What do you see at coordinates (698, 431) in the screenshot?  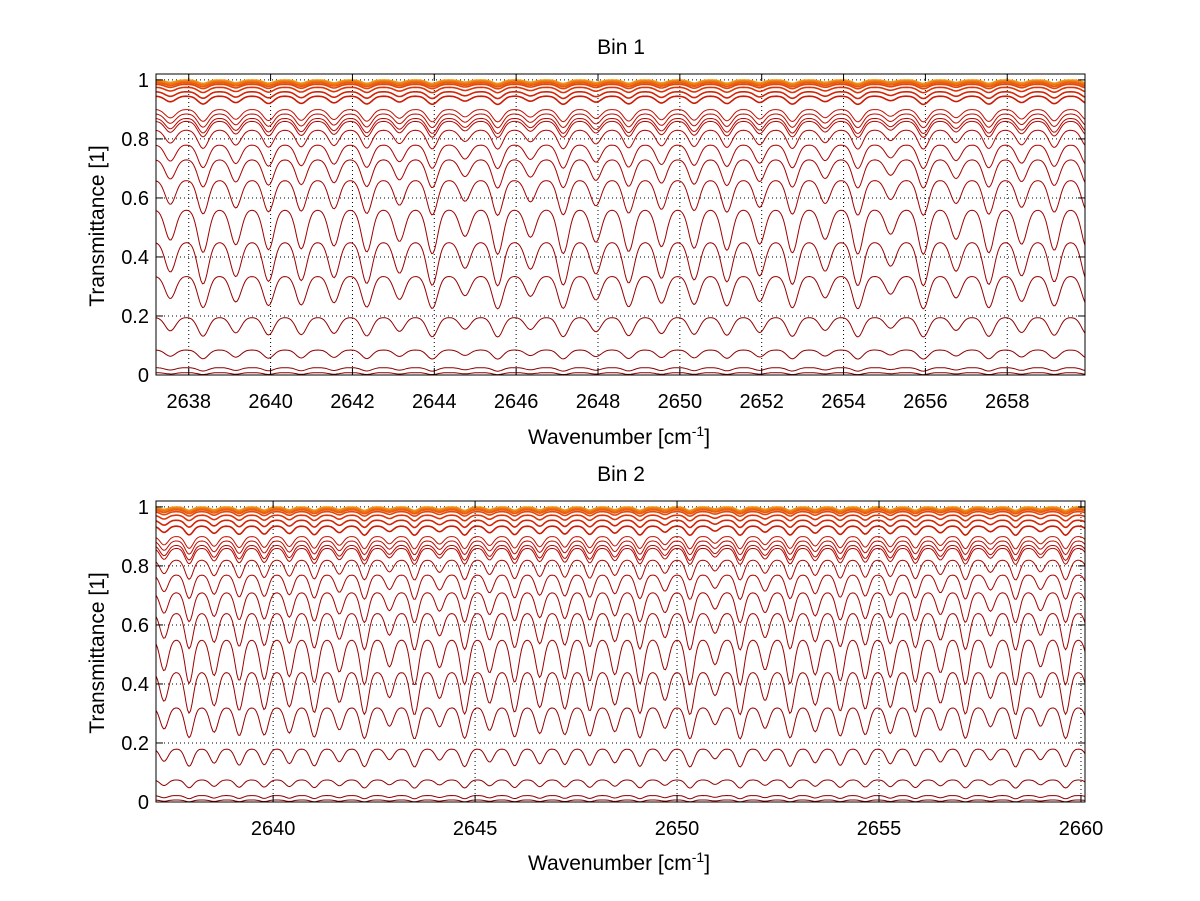 I see `x-axis-label-1-superscript: -1` at bounding box center [698, 431].